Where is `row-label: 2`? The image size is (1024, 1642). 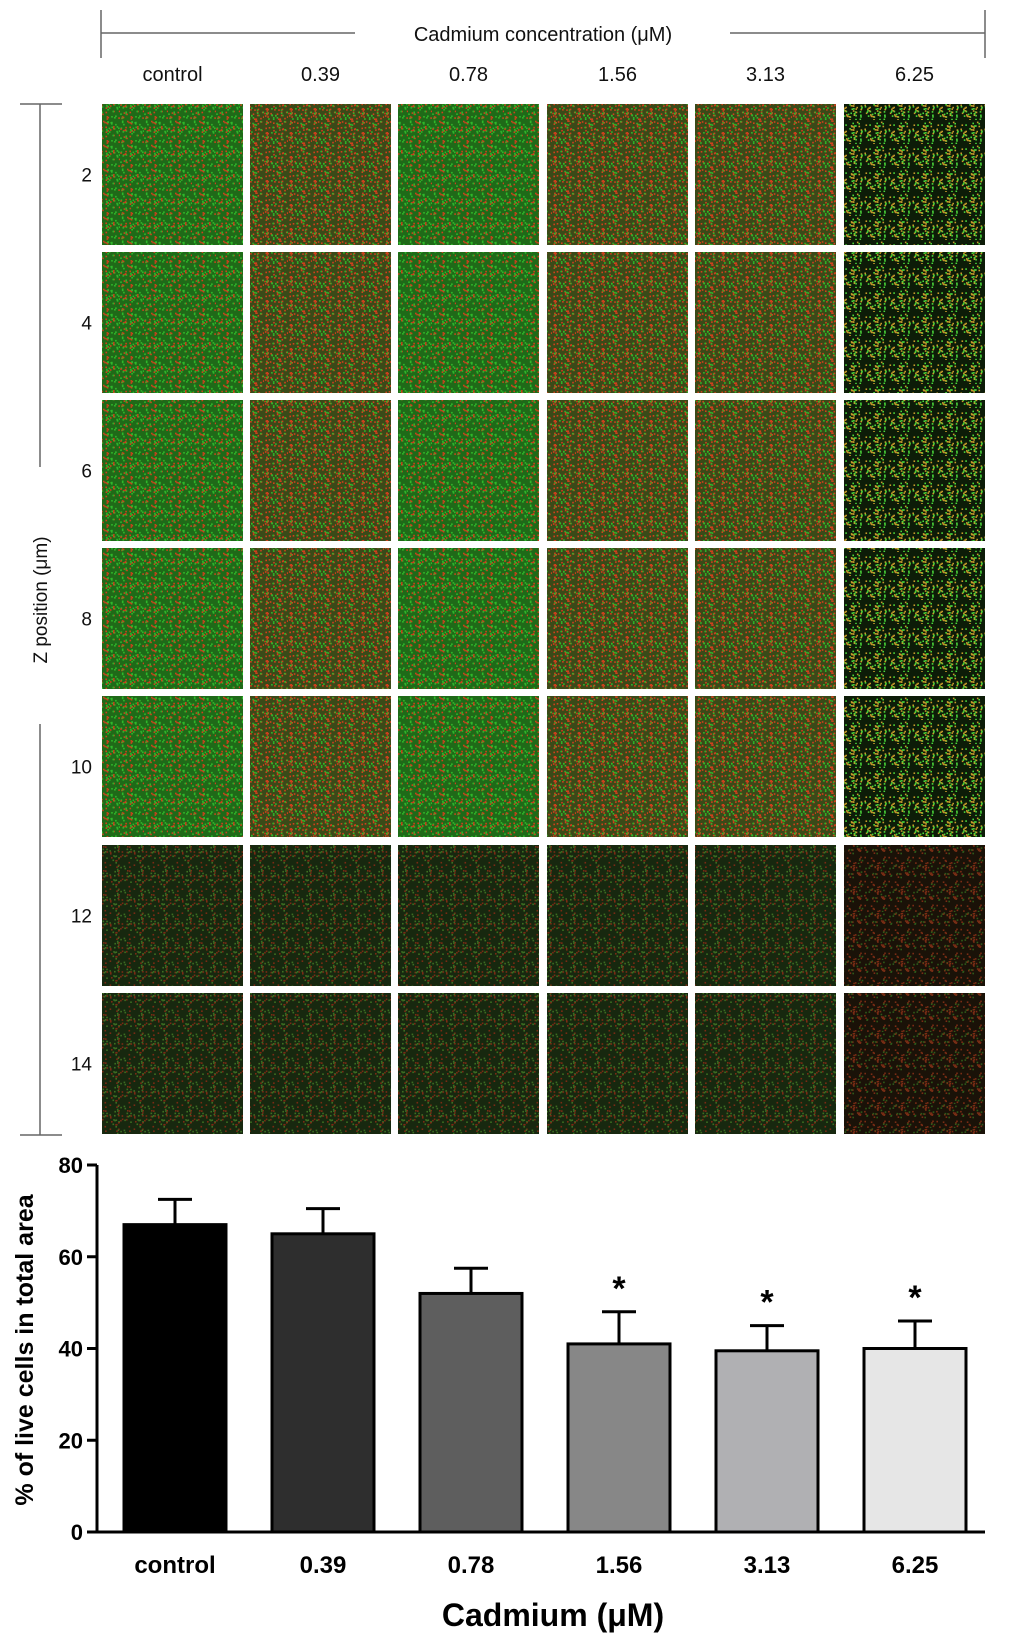 row-label: 2 is located at coordinates (86, 176).